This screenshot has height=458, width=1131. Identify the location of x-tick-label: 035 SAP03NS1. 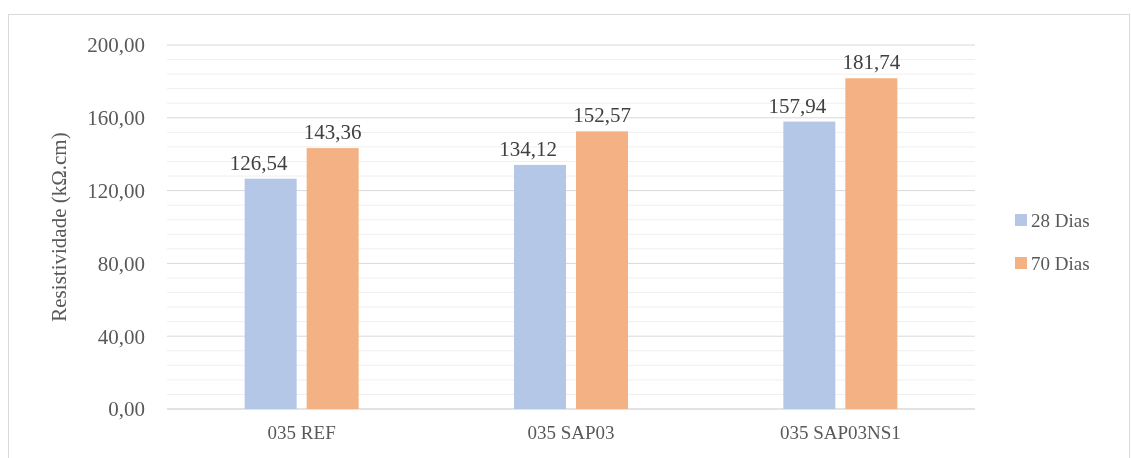
(840, 432).